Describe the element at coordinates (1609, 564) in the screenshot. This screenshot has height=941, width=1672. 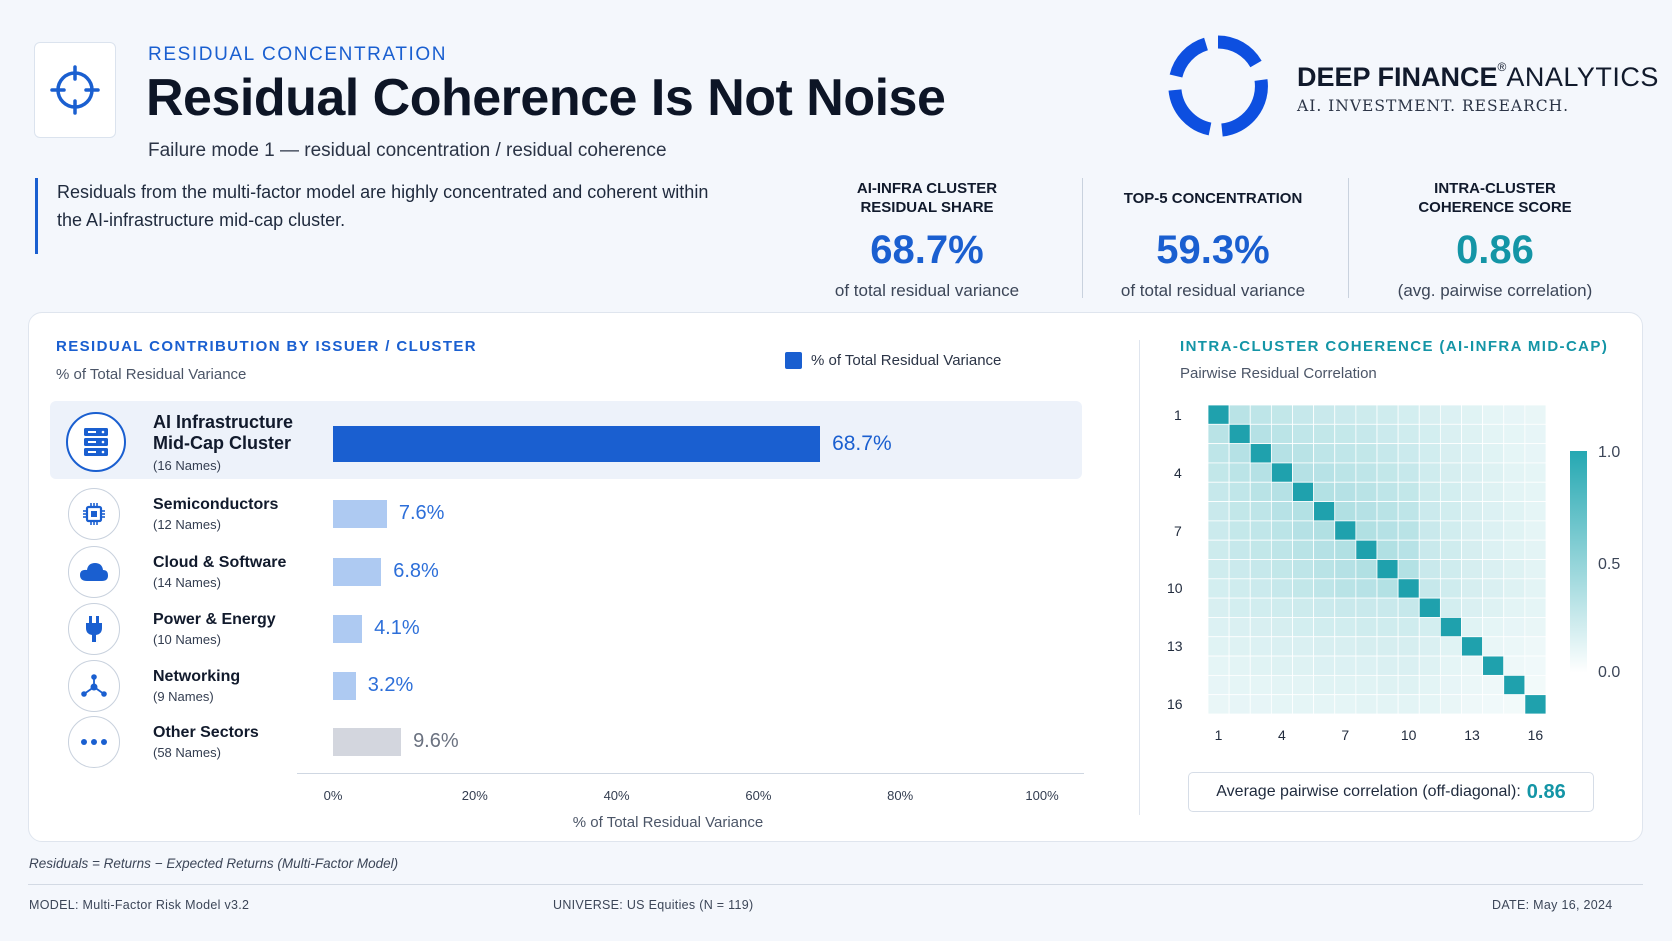
I see `colorbar-tick: 0.5` at that location.